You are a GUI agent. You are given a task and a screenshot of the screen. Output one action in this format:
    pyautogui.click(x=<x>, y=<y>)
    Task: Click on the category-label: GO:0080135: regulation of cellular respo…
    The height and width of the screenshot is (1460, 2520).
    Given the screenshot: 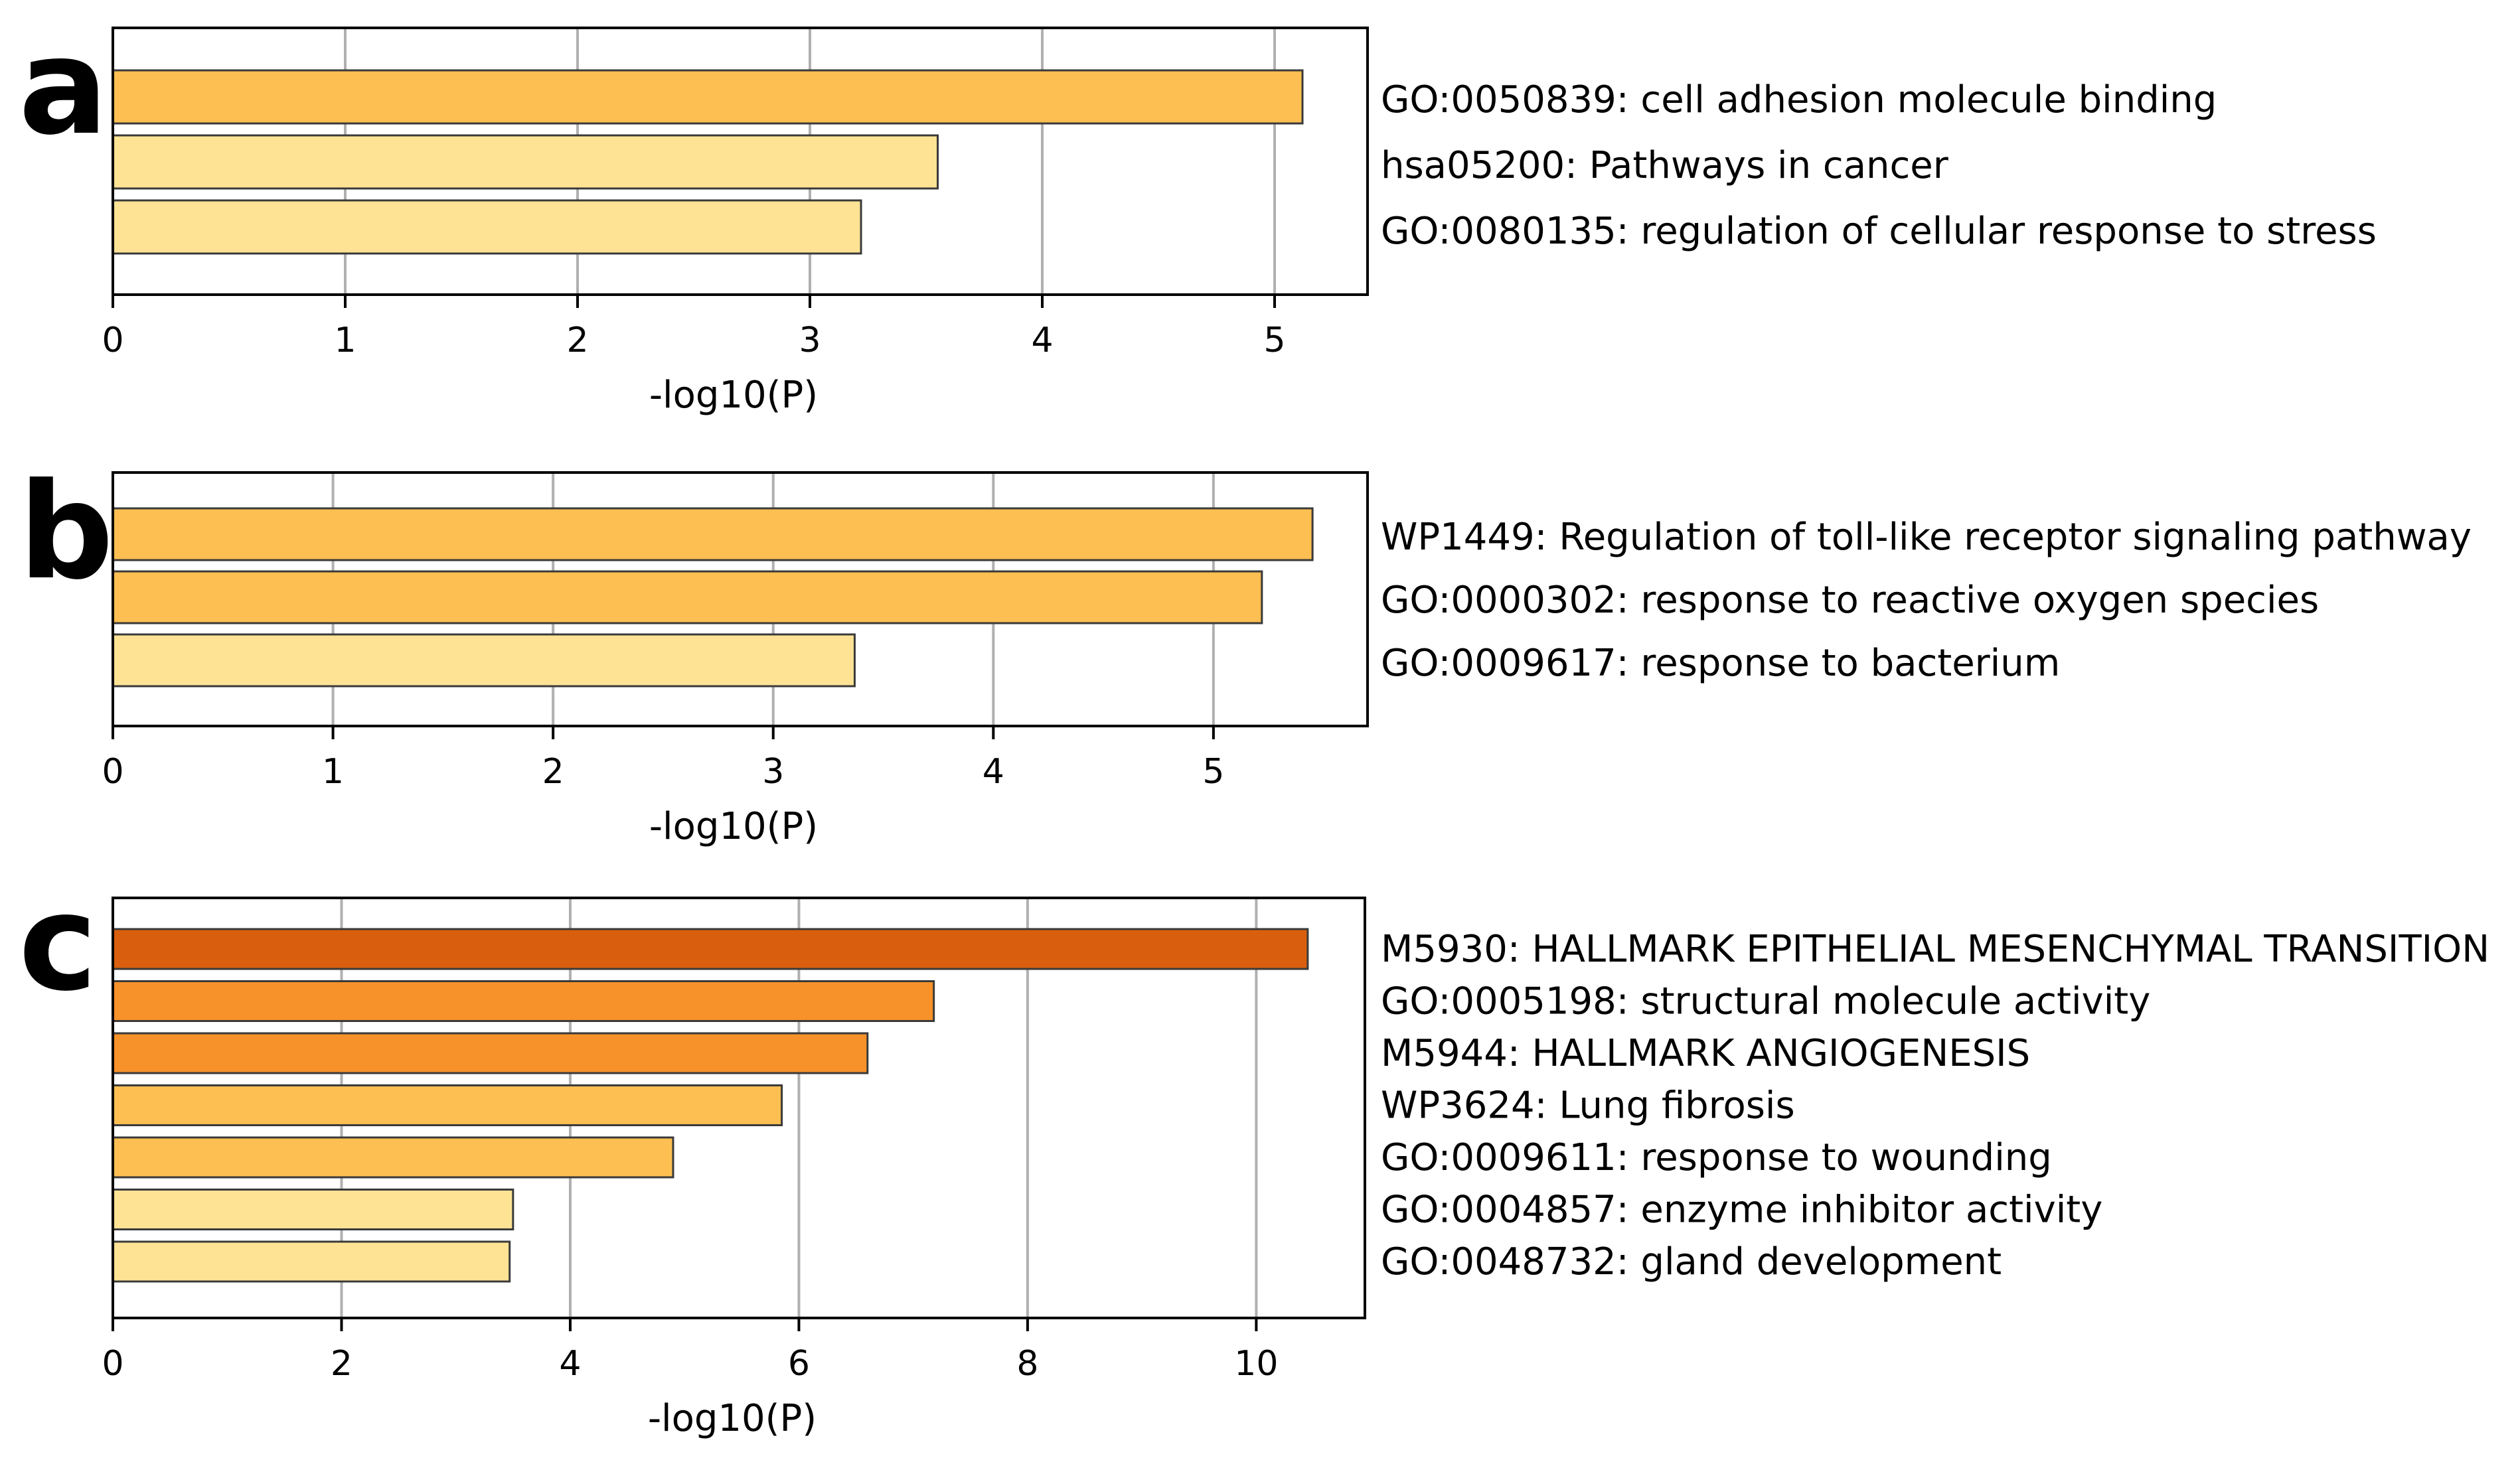 What is the action you would take?
    pyautogui.click(x=1879, y=232)
    